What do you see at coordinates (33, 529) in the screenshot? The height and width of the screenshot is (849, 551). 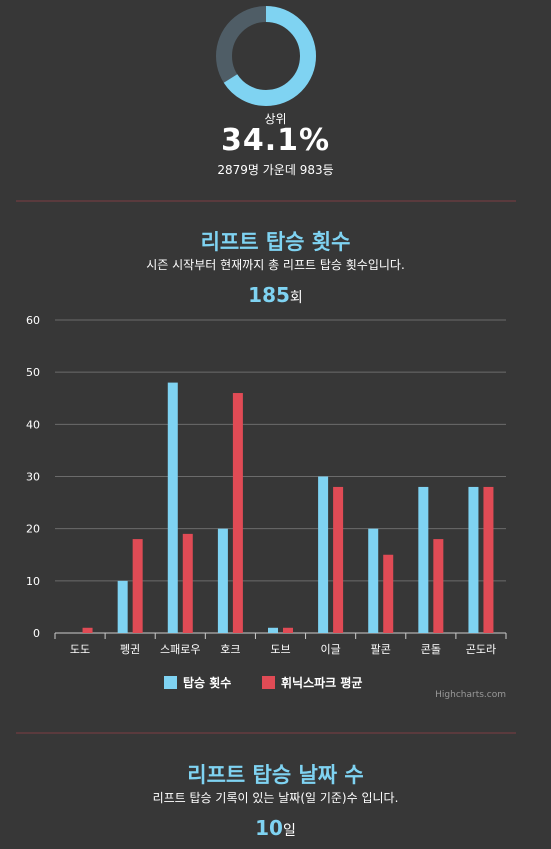 I see `y-tick-label: 20` at bounding box center [33, 529].